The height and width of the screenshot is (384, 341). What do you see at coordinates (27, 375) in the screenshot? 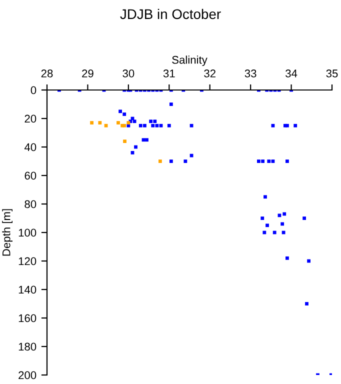
I see `y-tick-label: 200` at bounding box center [27, 375].